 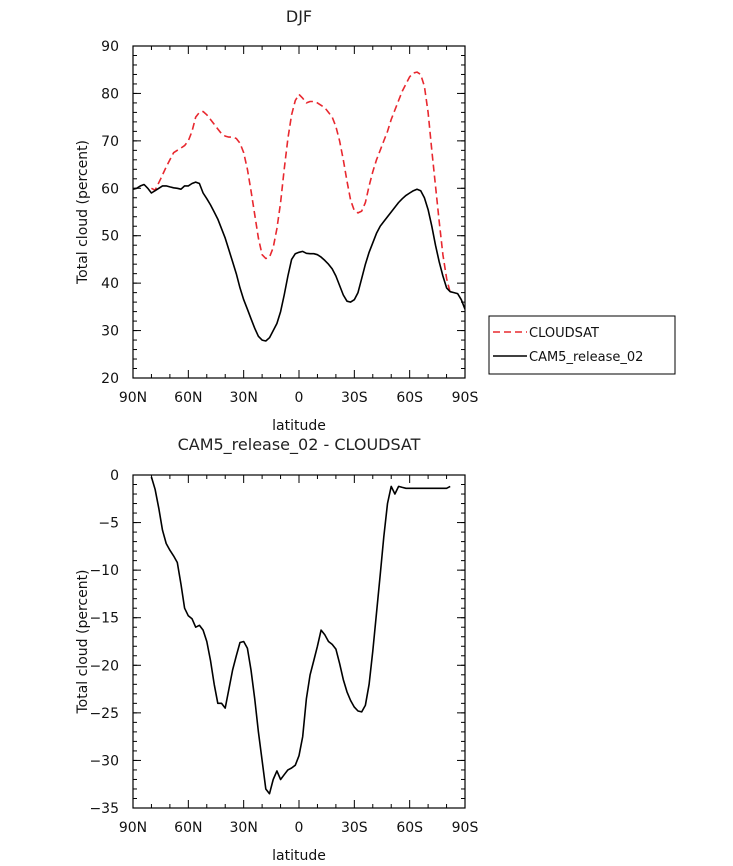 What do you see at coordinates (110, 332) in the screenshot?
I see `y-tick-label: 30` at bounding box center [110, 332].